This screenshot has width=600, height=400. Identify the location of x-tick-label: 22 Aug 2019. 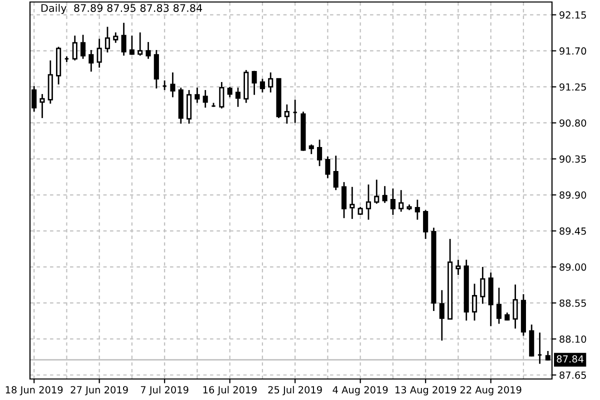
(491, 391).